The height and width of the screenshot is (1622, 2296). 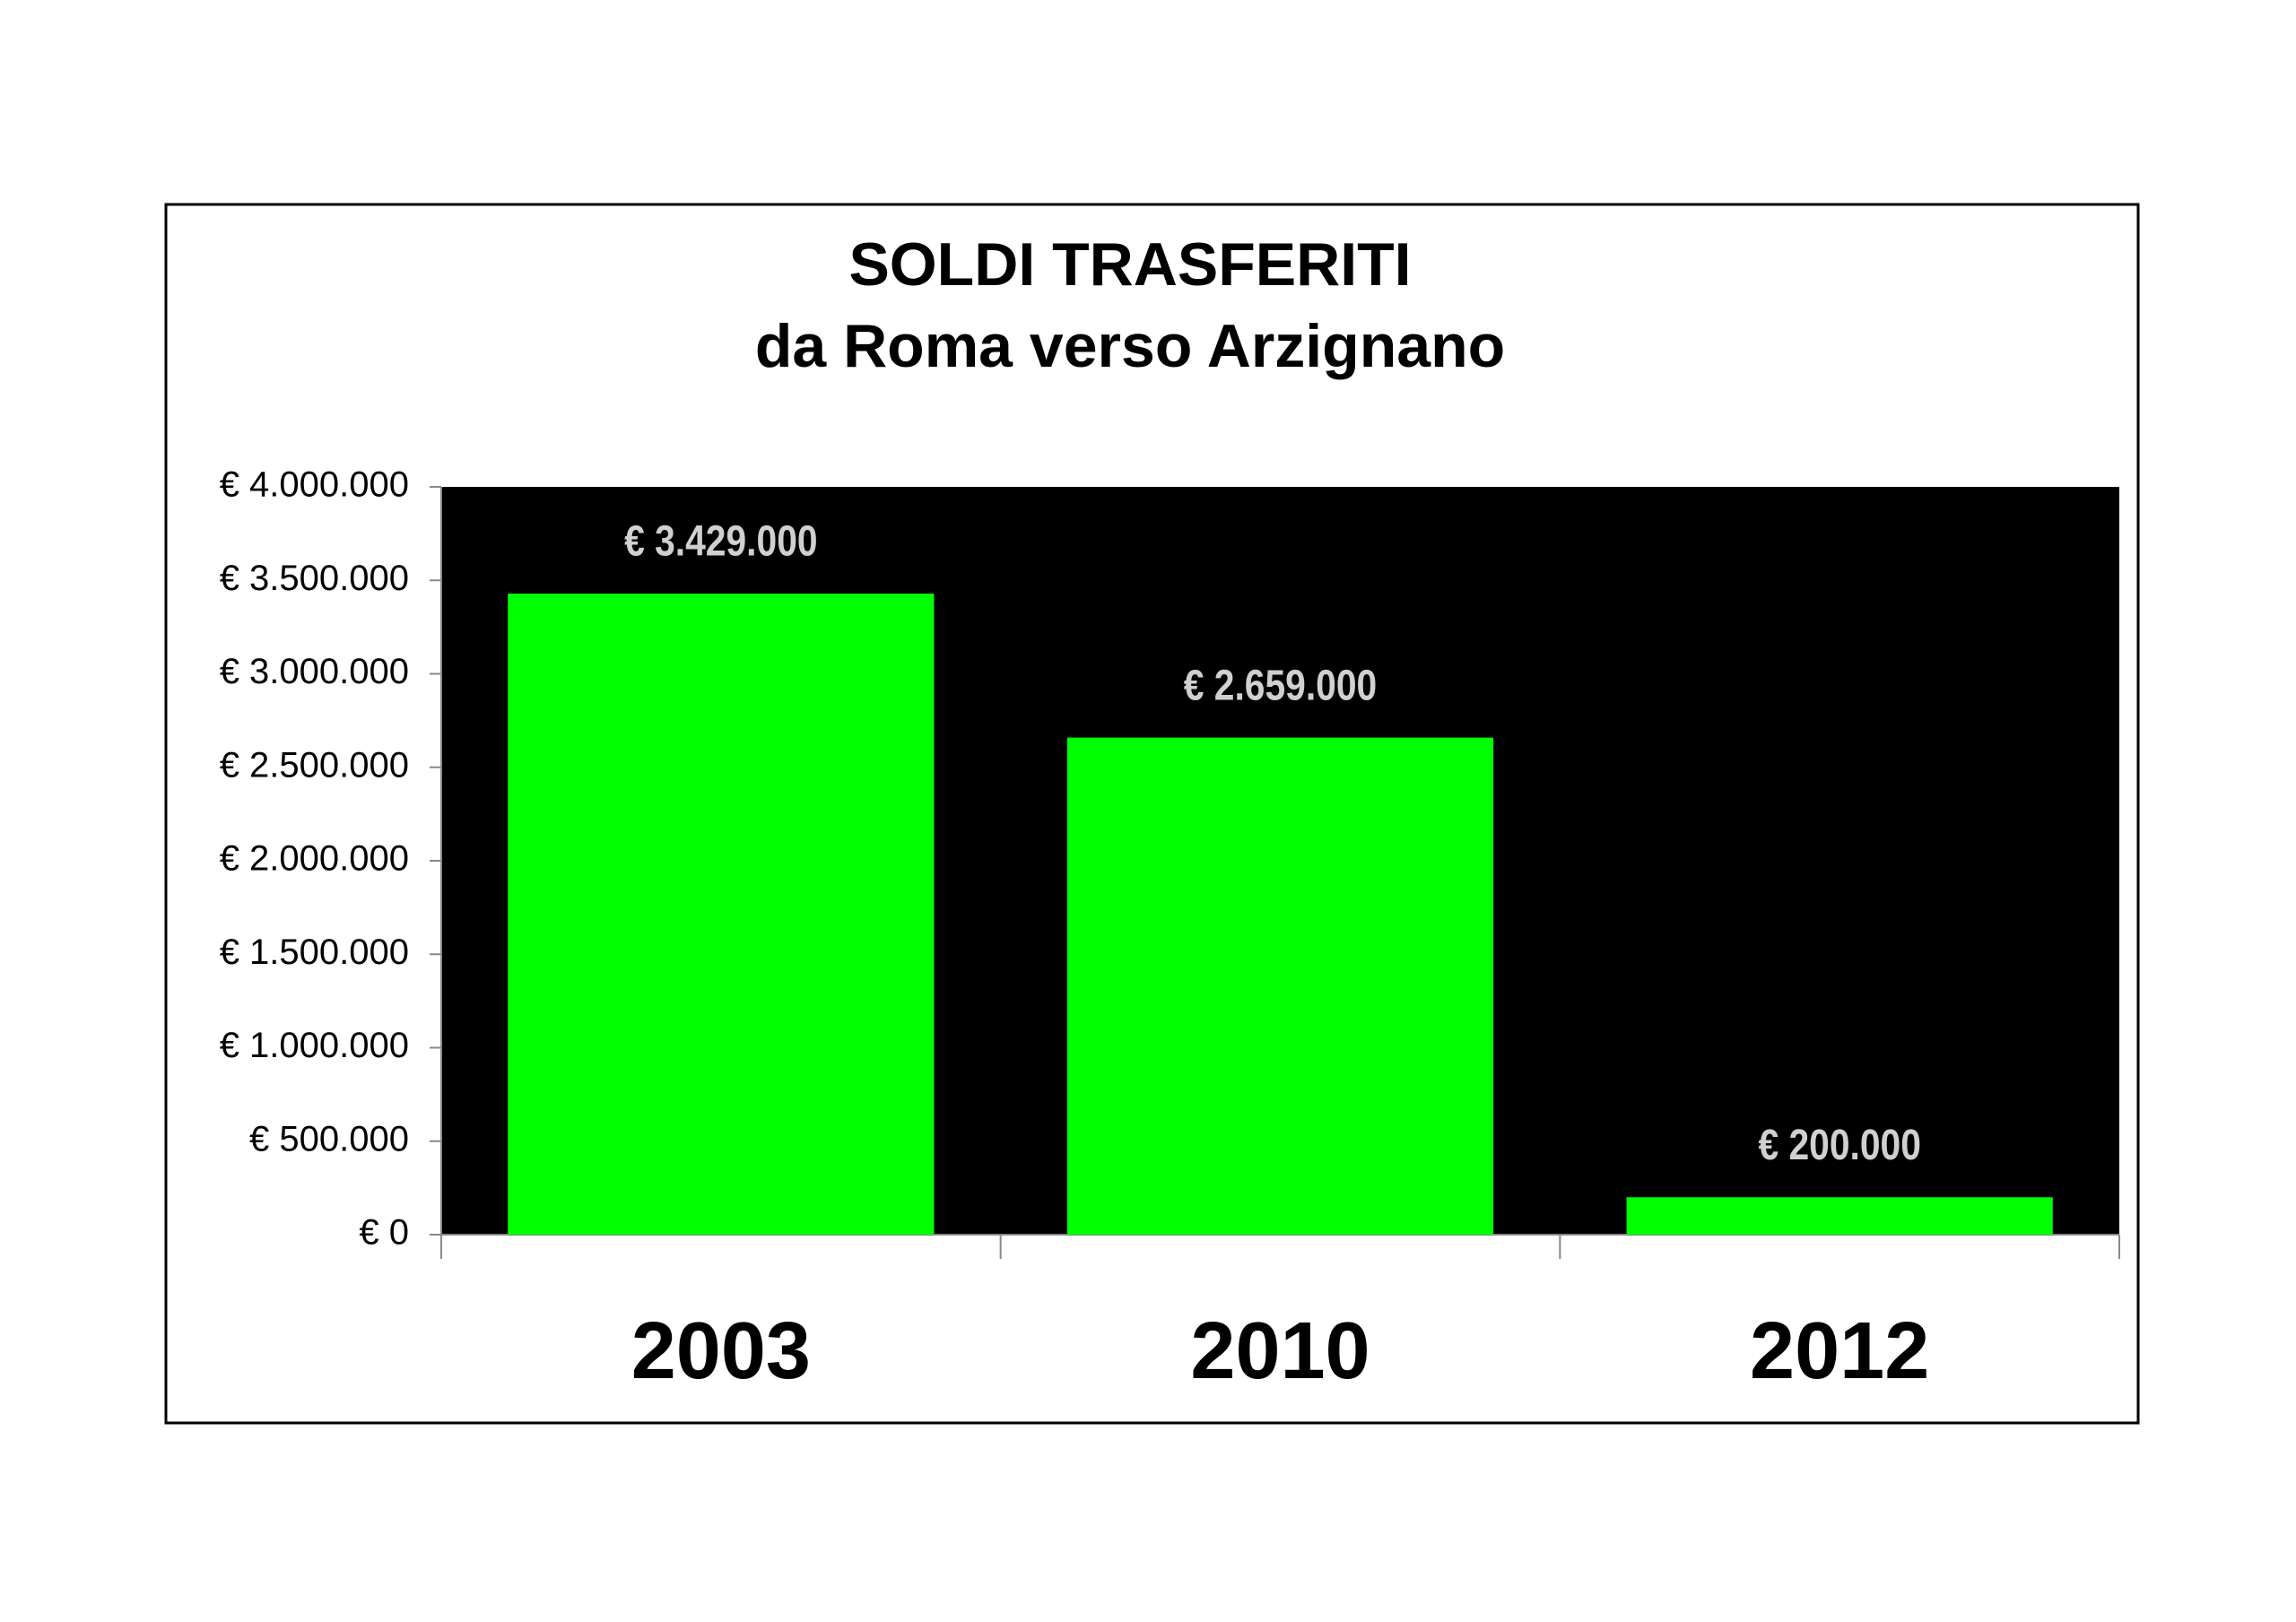 I want to click on y-tick-label: € 1.500.000, so click(x=314, y=952).